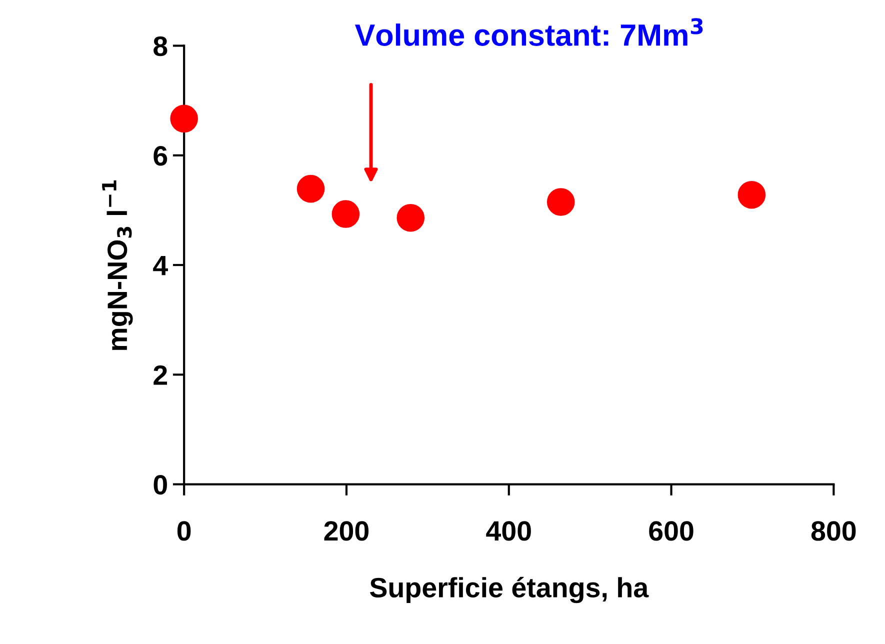 The height and width of the screenshot is (644, 885). What do you see at coordinates (833, 531) in the screenshot?
I see `x-tick-label: 800` at bounding box center [833, 531].